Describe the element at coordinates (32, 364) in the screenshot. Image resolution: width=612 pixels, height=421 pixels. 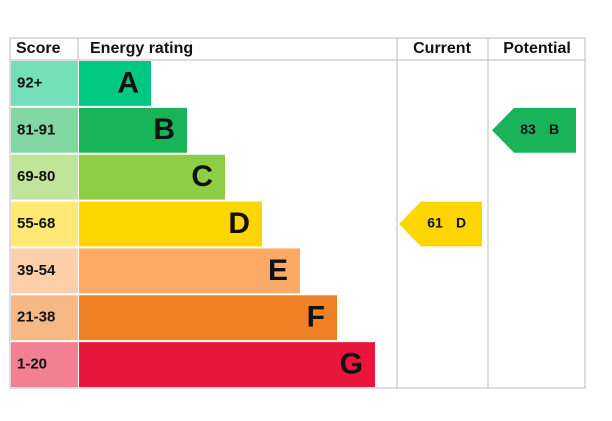
I see `score-label: 1-20` at that location.